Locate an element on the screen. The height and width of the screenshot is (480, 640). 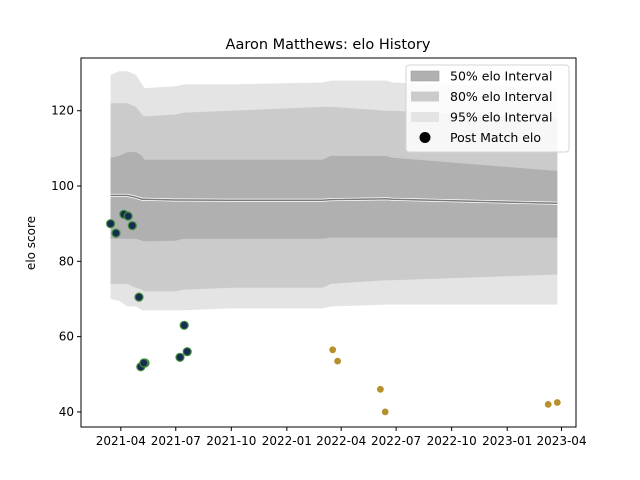
mean-elo-line is located at coordinates (334, 199).